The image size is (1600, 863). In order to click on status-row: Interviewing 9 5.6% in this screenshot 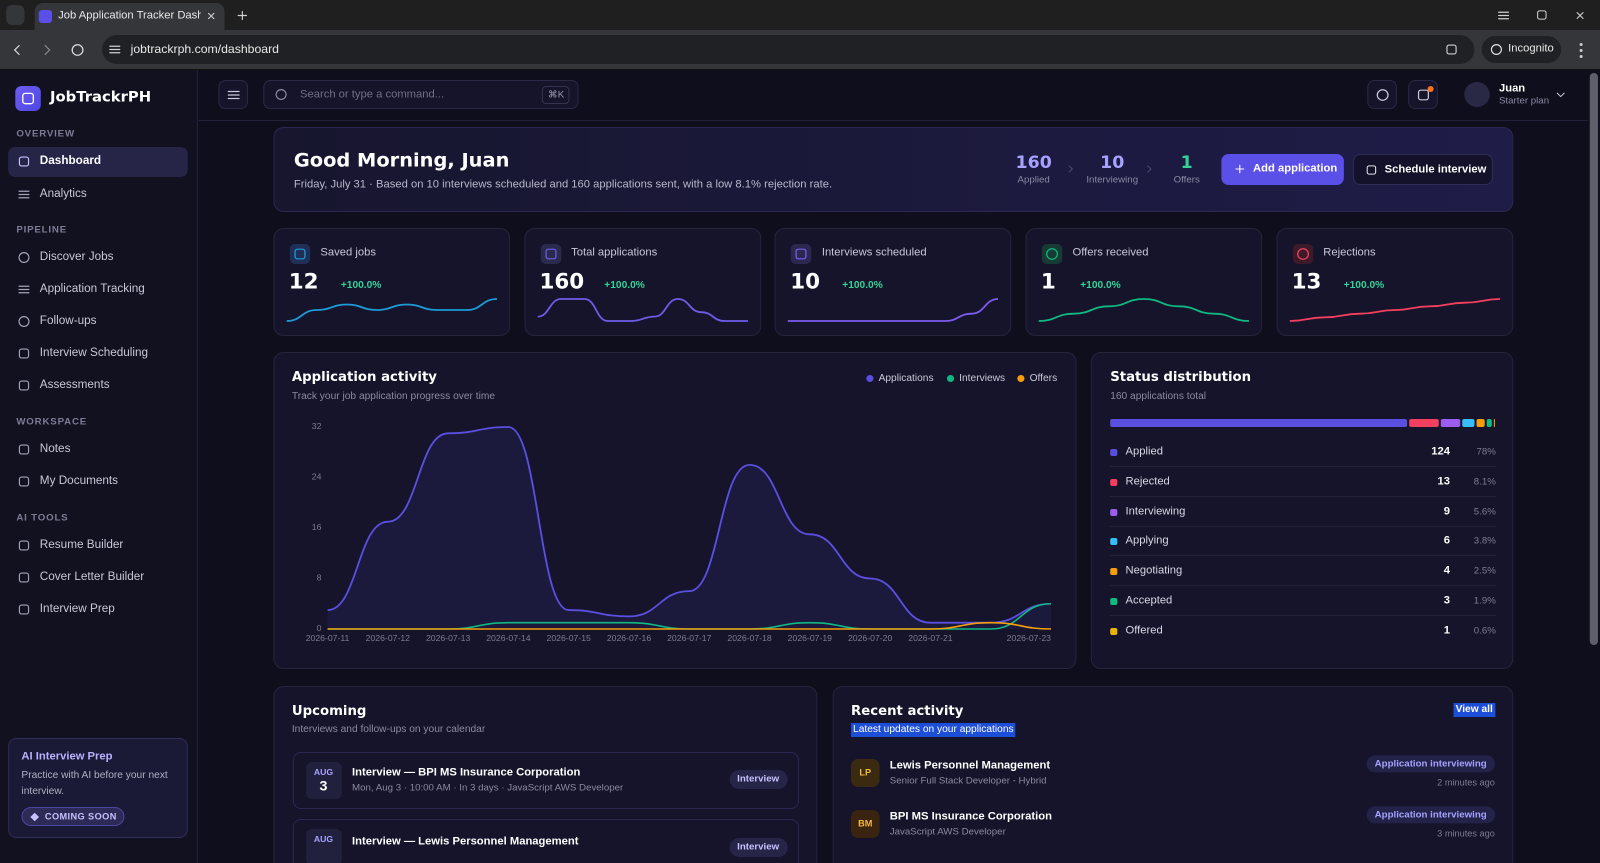, I will do `click(1303, 513)`.